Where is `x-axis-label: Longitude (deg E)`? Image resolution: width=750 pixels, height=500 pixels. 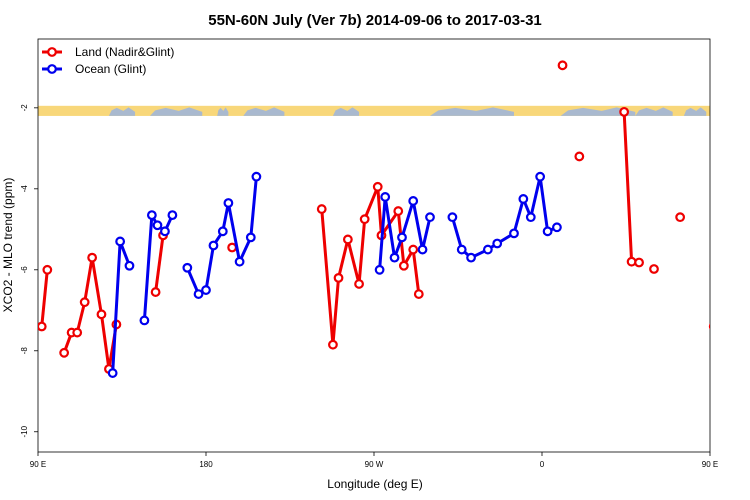 x-axis-label: Longitude (deg E) is located at coordinates (374, 484).